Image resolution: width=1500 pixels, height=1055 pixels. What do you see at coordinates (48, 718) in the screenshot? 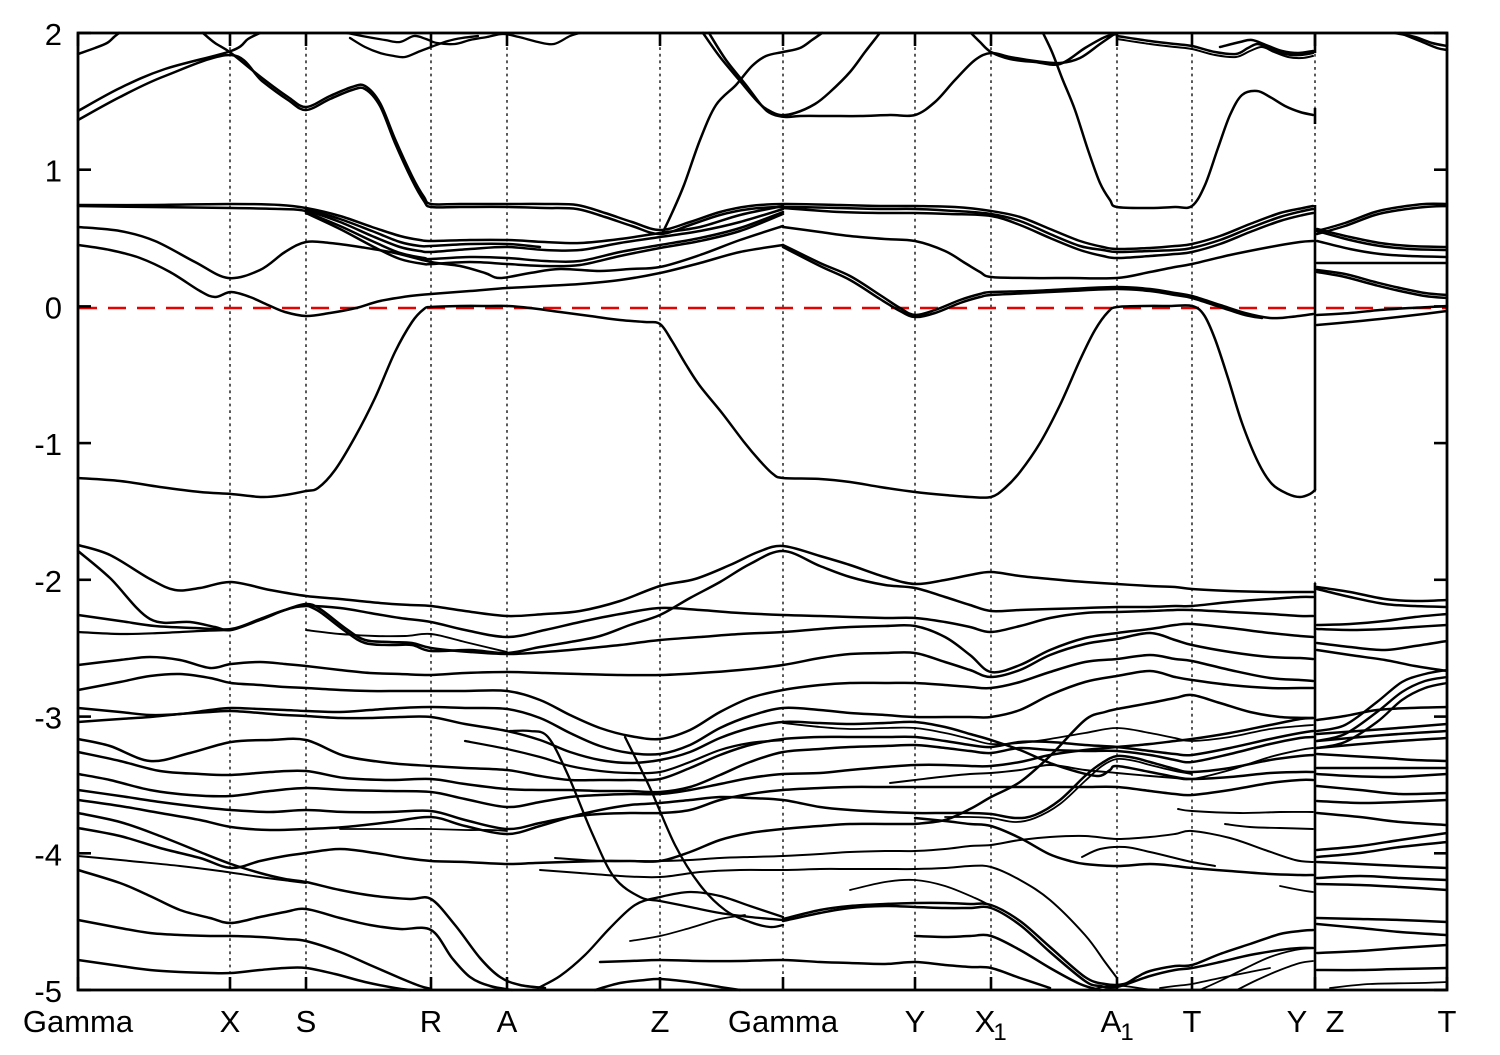
I see `svg-text: -3` at bounding box center [48, 718].